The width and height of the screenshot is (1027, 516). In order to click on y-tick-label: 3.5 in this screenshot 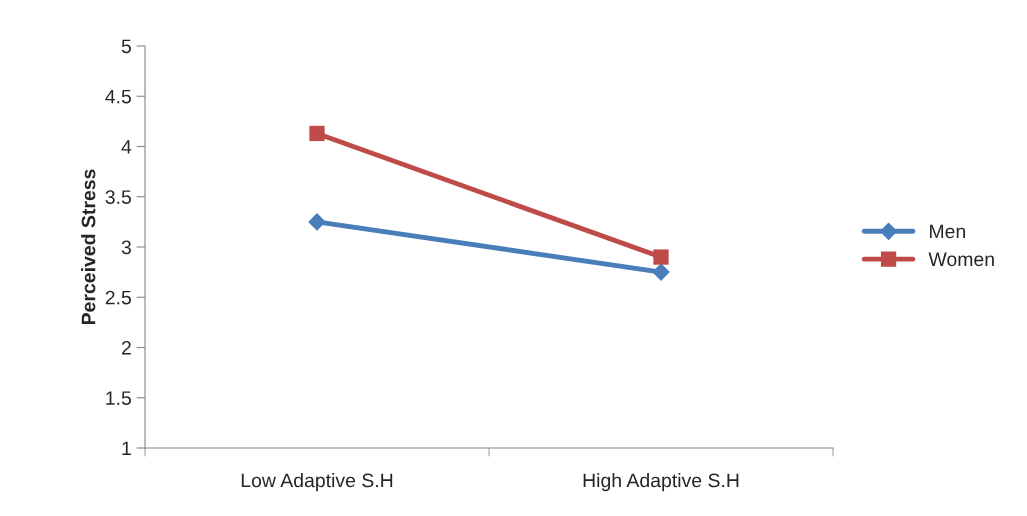, I will do `click(118, 197)`.